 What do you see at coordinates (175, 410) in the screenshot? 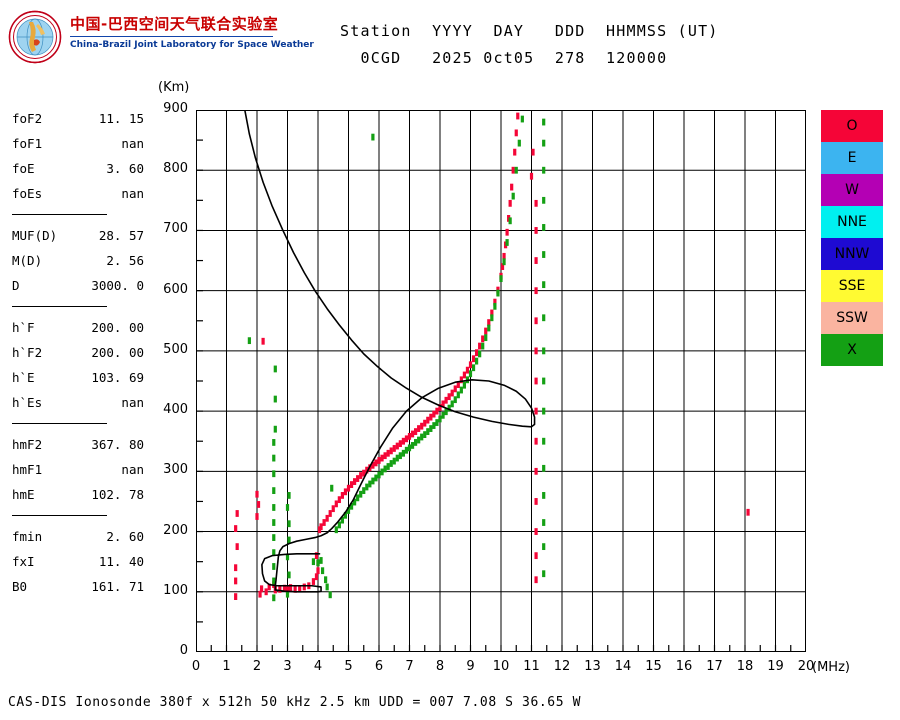
I see `y-tick-label: 400` at bounding box center [175, 410].